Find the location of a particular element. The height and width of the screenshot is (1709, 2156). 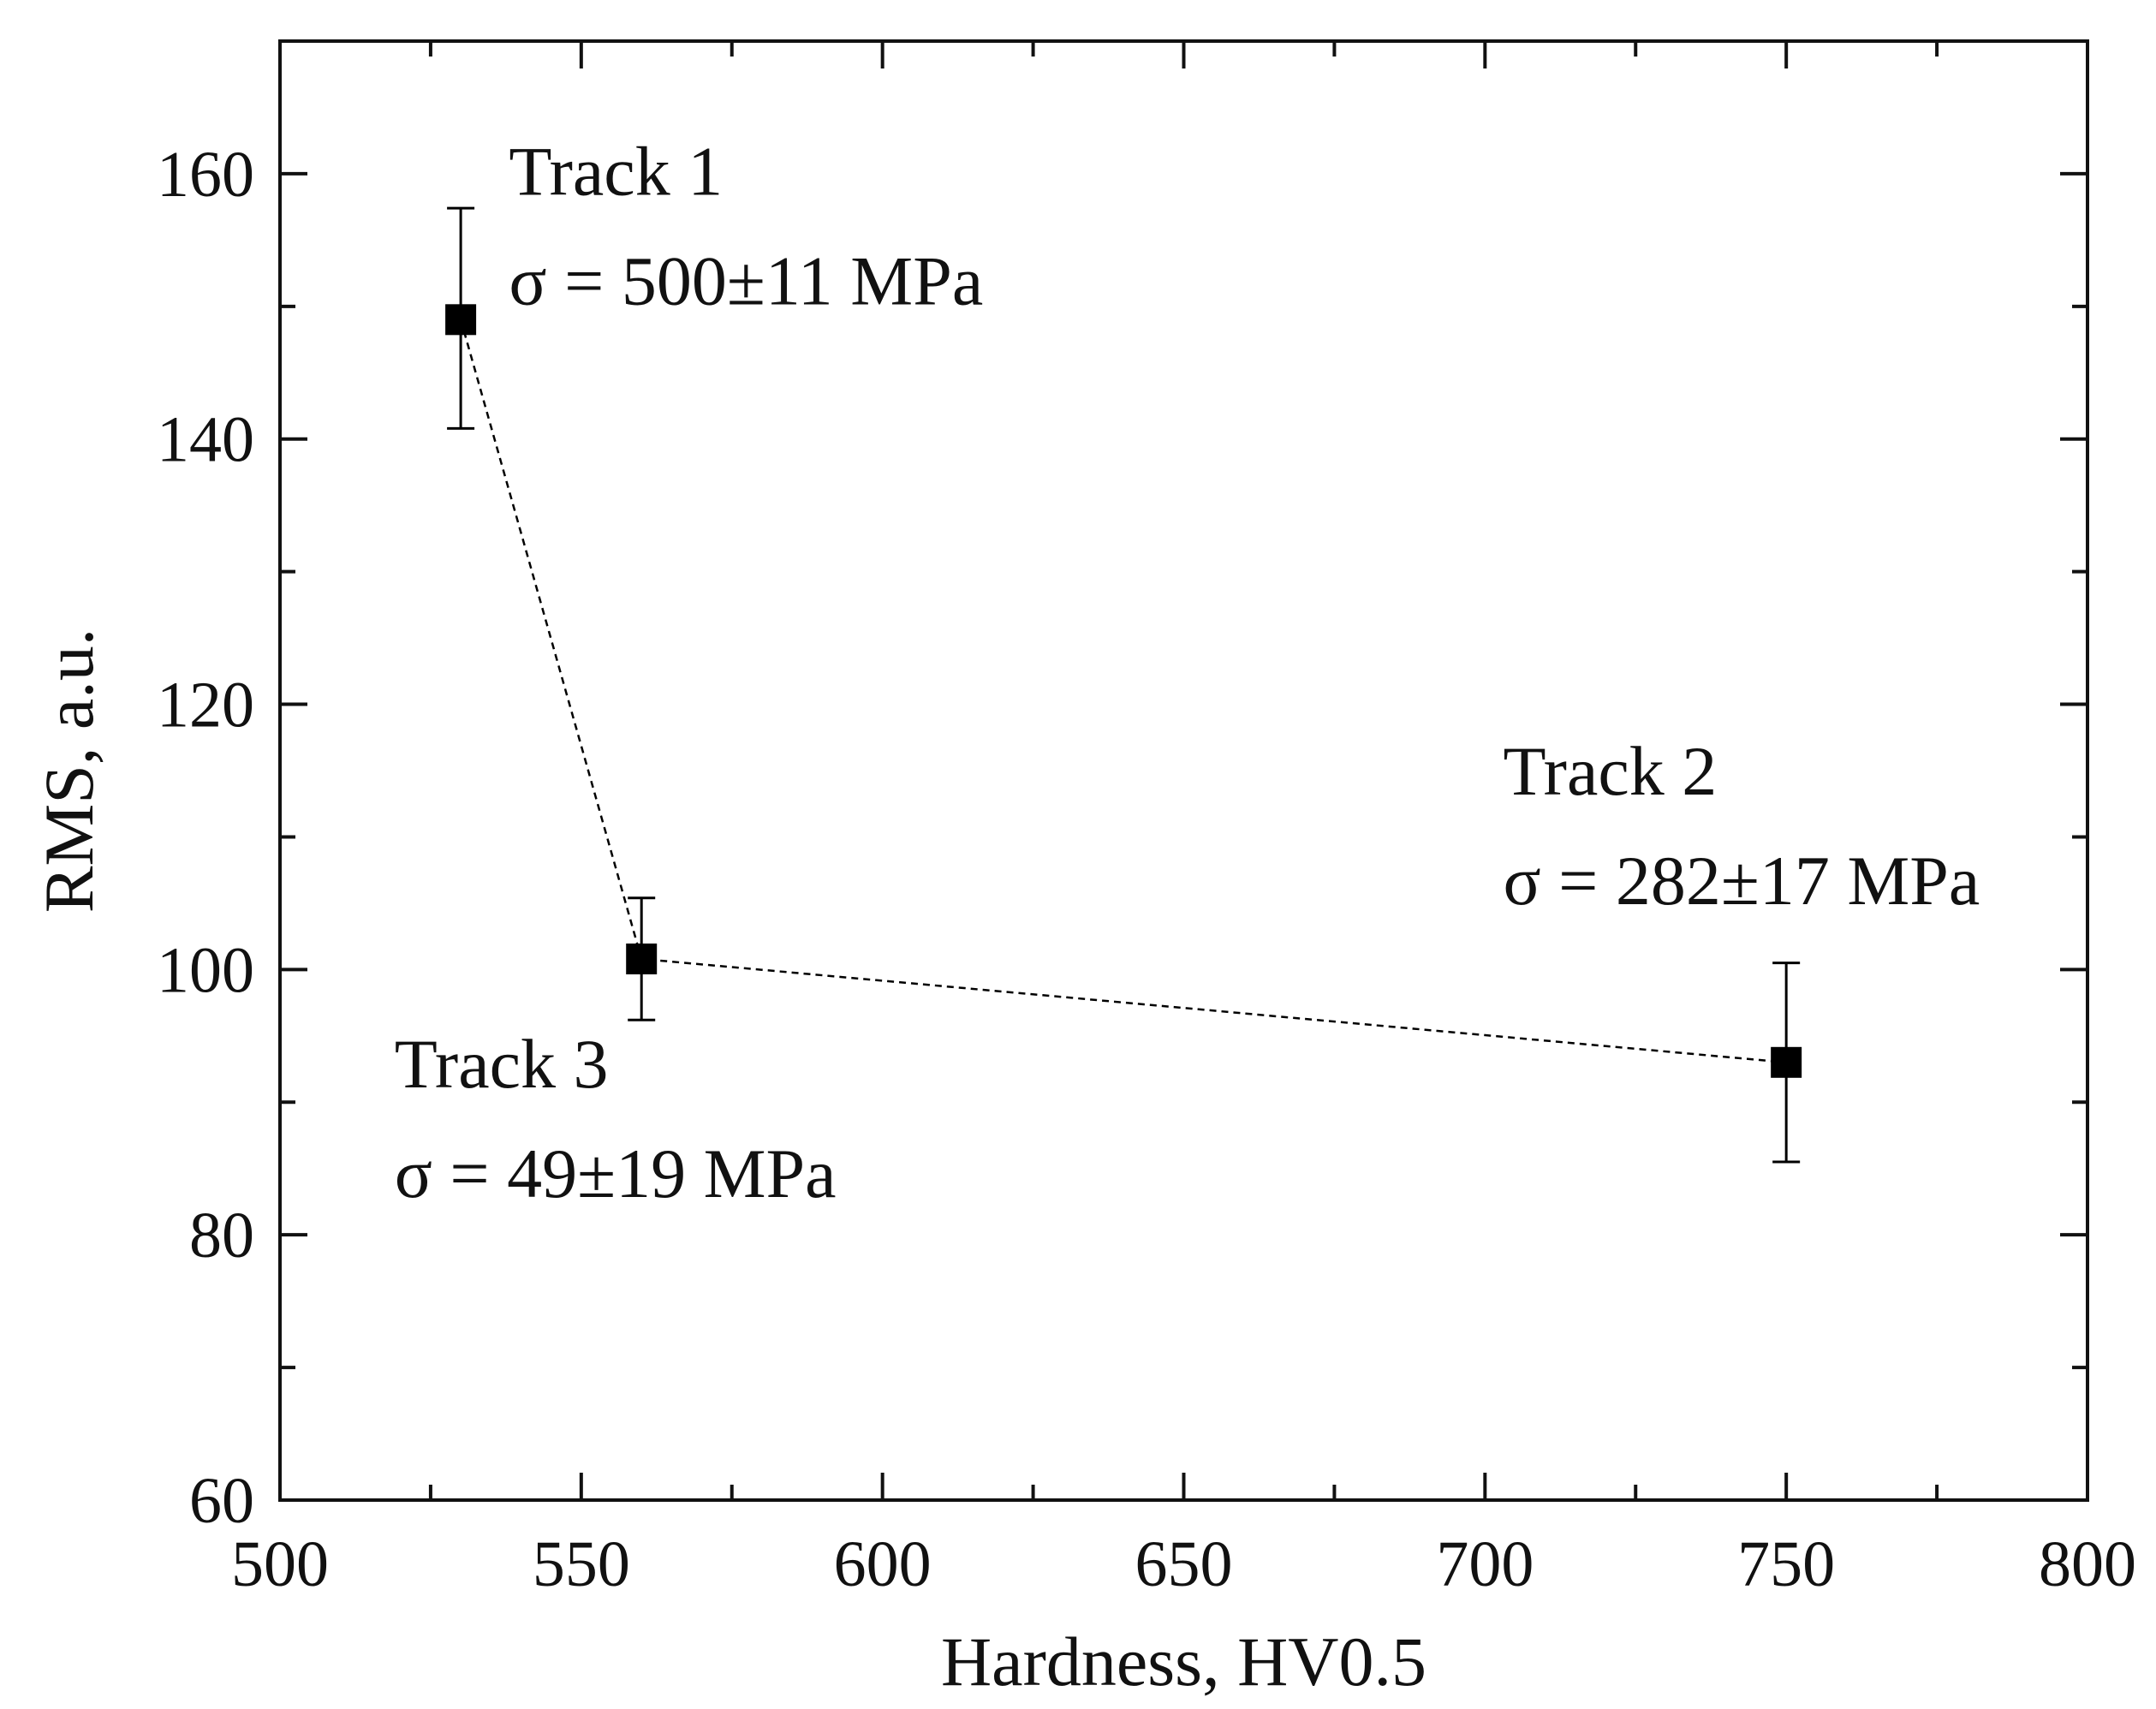

x-tick-label: 750 is located at coordinates (1786, 1564).